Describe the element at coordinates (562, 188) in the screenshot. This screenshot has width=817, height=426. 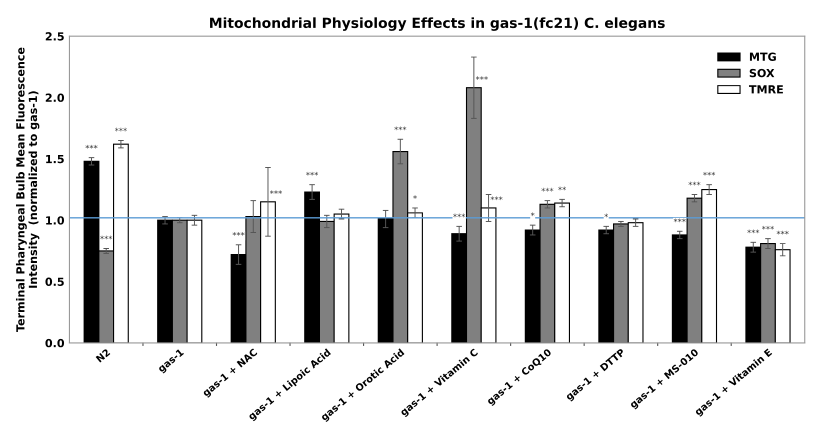
I see `data-label: **` at that location.